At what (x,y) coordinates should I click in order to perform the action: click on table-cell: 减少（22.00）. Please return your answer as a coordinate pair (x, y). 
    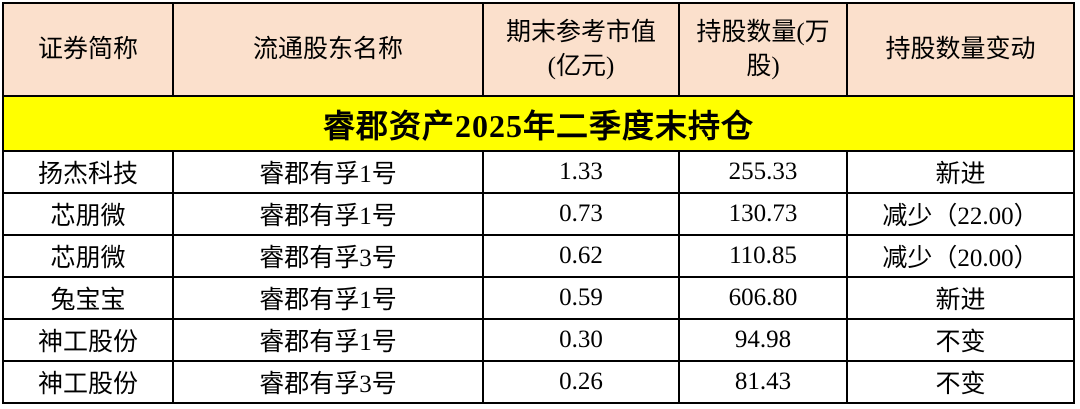
    Looking at the image, I should click on (960, 214).